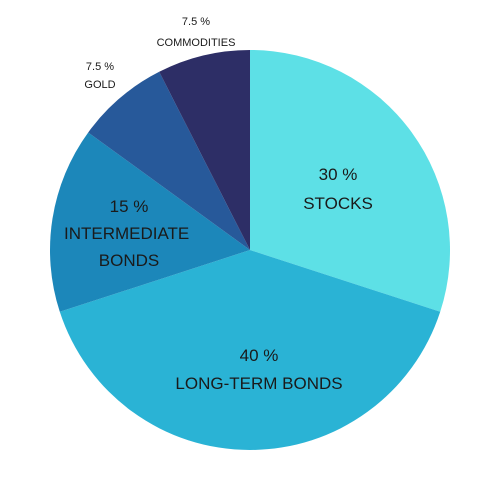 The width and height of the screenshot is (500, 500). Describe the element at coordinates (129, 206) in the screenshot. I see `intermediate-bonds-value-label: 15 %` at that location.